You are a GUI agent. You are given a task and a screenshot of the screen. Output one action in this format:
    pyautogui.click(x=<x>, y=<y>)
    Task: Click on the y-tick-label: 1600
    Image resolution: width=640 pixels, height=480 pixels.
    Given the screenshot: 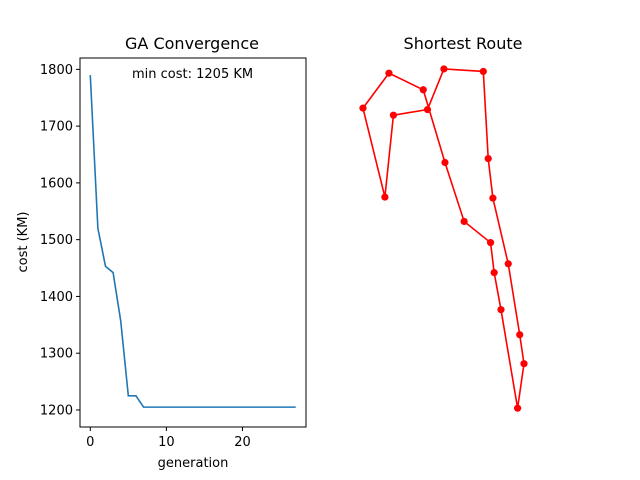 What is the action you would take?
    pyautogui.click(x=56, y=183)
    